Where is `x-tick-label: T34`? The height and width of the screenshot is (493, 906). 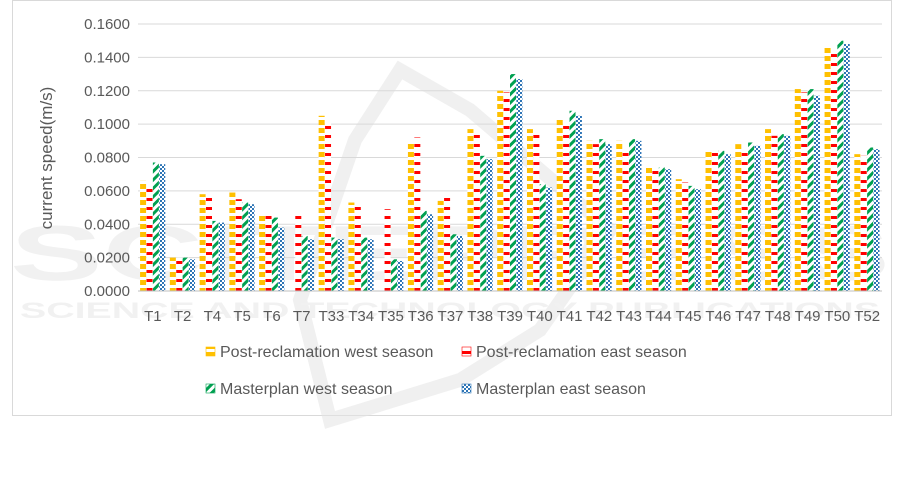
x-tick-label: T34 is located at coordinates (361, 316).